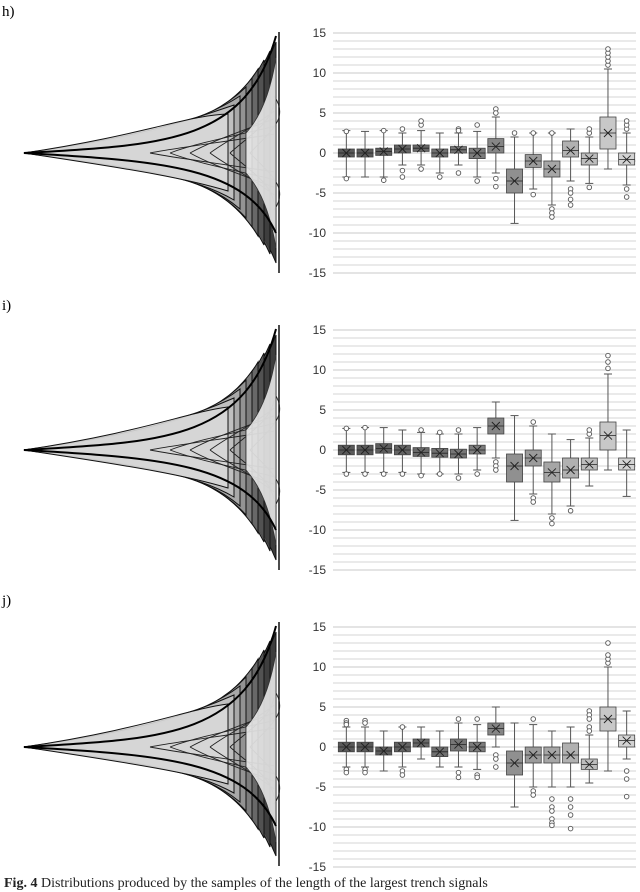 The width and height of the screenshot is (640, 892). What do you see at coordinates (7, 601) in the screenshot?
I see `panel-label-j: j)` at bounding box center [7, 601].